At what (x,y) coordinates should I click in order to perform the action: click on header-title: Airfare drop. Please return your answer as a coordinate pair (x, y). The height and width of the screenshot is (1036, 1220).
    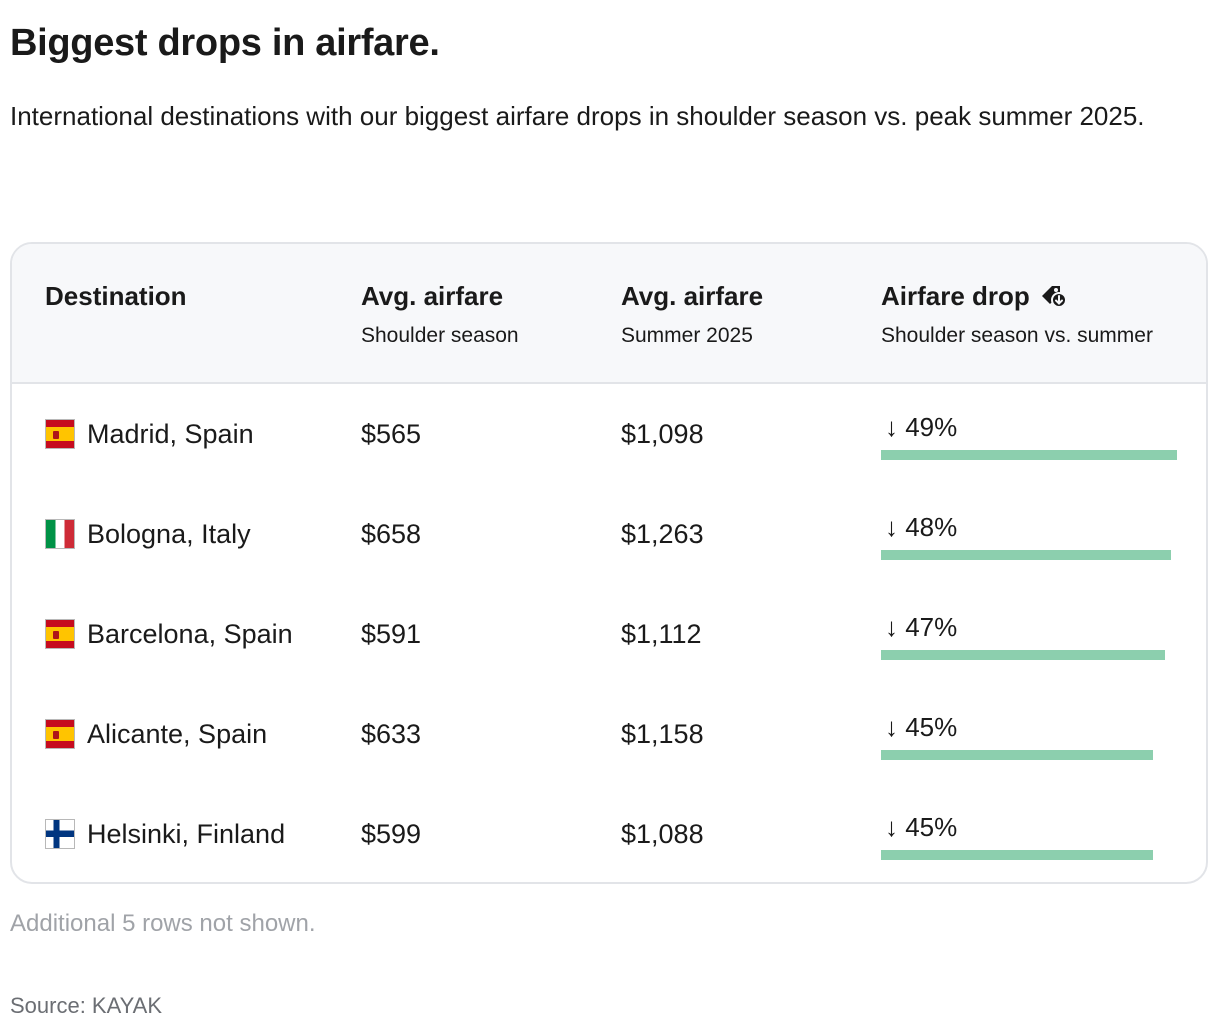
    Looking at the image, I should click on (955, 296).